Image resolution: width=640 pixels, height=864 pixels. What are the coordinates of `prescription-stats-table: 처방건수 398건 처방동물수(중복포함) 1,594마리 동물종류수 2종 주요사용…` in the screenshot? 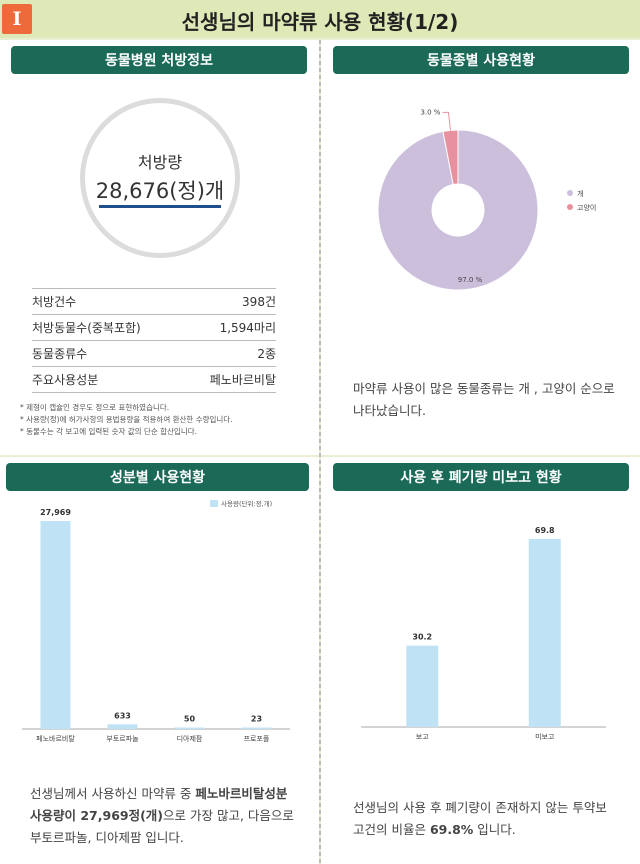 It's located at (154, 340).